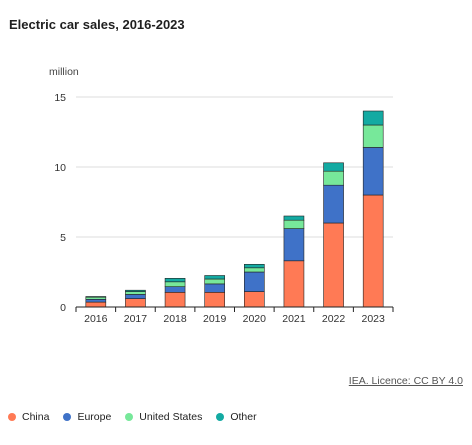 This screenshot has height=445, width=472. What do you see at coordinates (94, 417) in the screenshot?
I see `legend-label-europe: Europe` at bounding box center [94, 417].